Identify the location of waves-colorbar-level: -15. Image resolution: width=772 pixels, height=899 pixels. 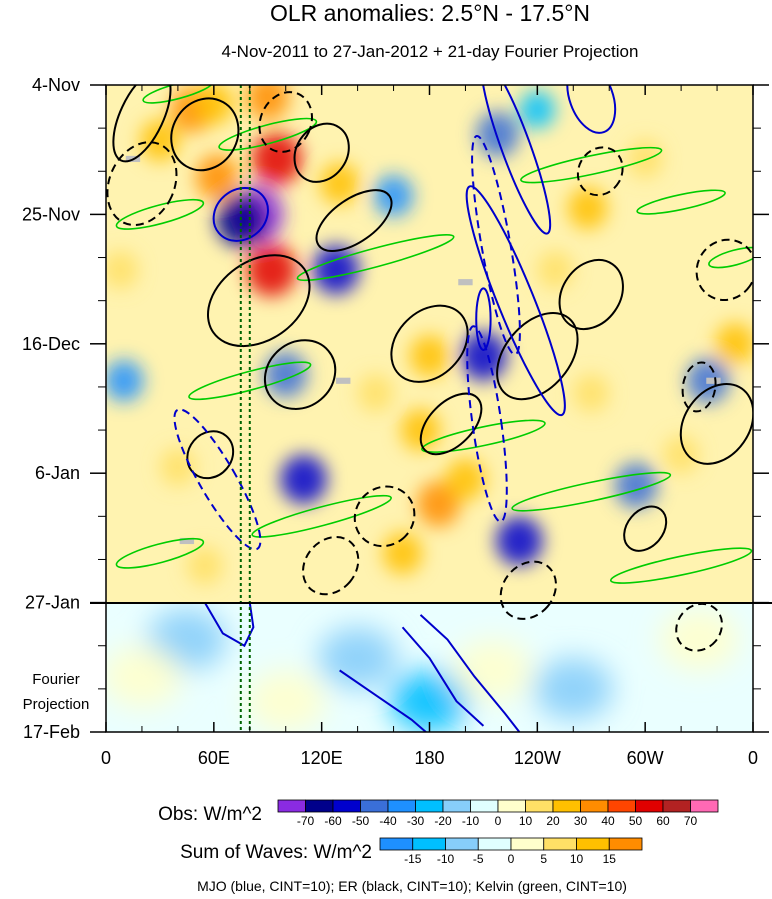
(413, 859).